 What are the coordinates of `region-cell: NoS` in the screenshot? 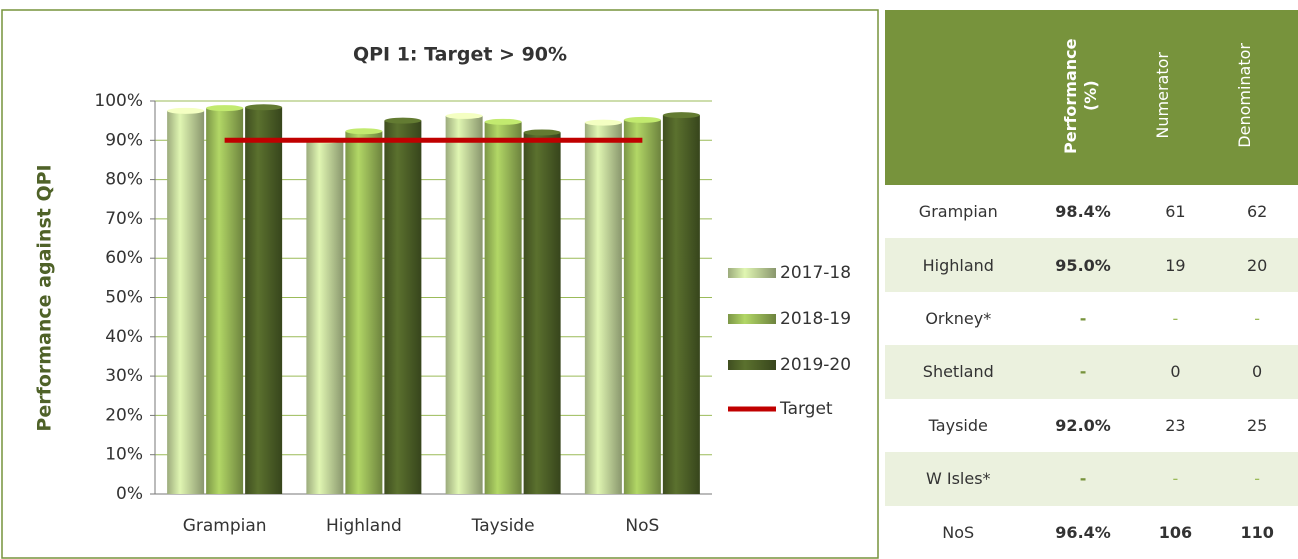 It's located at (958, 532).